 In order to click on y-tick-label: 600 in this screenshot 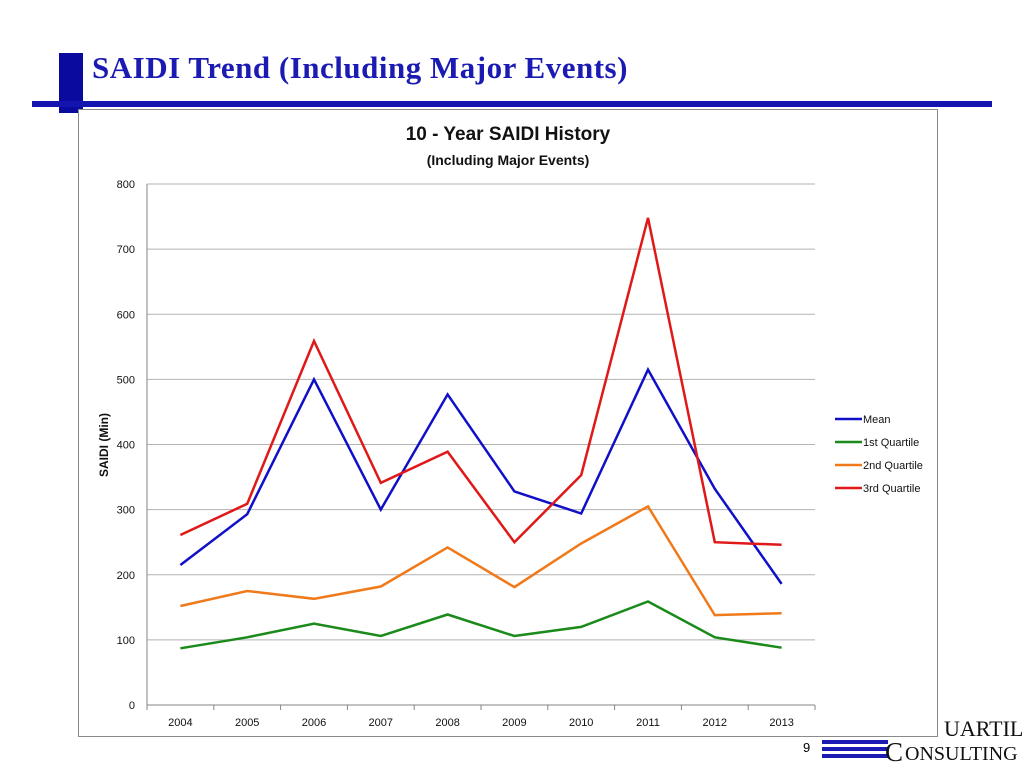, I will do `click(126, 315)`.